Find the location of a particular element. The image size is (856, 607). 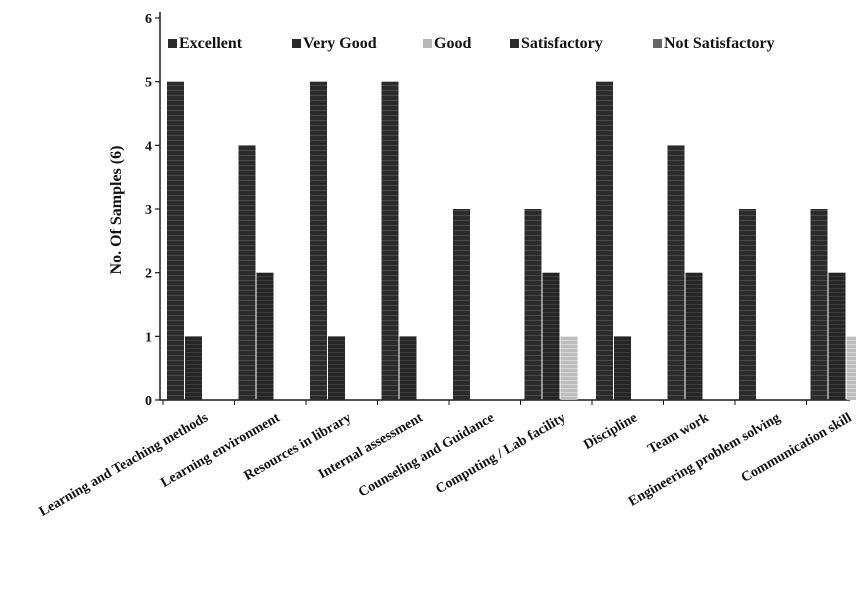

y-tick-label: 3 is located at coordinates (148, 210).